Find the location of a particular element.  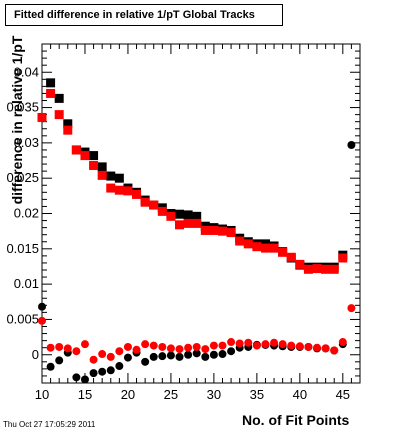

y-tick-label: 0.01 is located at coordinates (26, 283).